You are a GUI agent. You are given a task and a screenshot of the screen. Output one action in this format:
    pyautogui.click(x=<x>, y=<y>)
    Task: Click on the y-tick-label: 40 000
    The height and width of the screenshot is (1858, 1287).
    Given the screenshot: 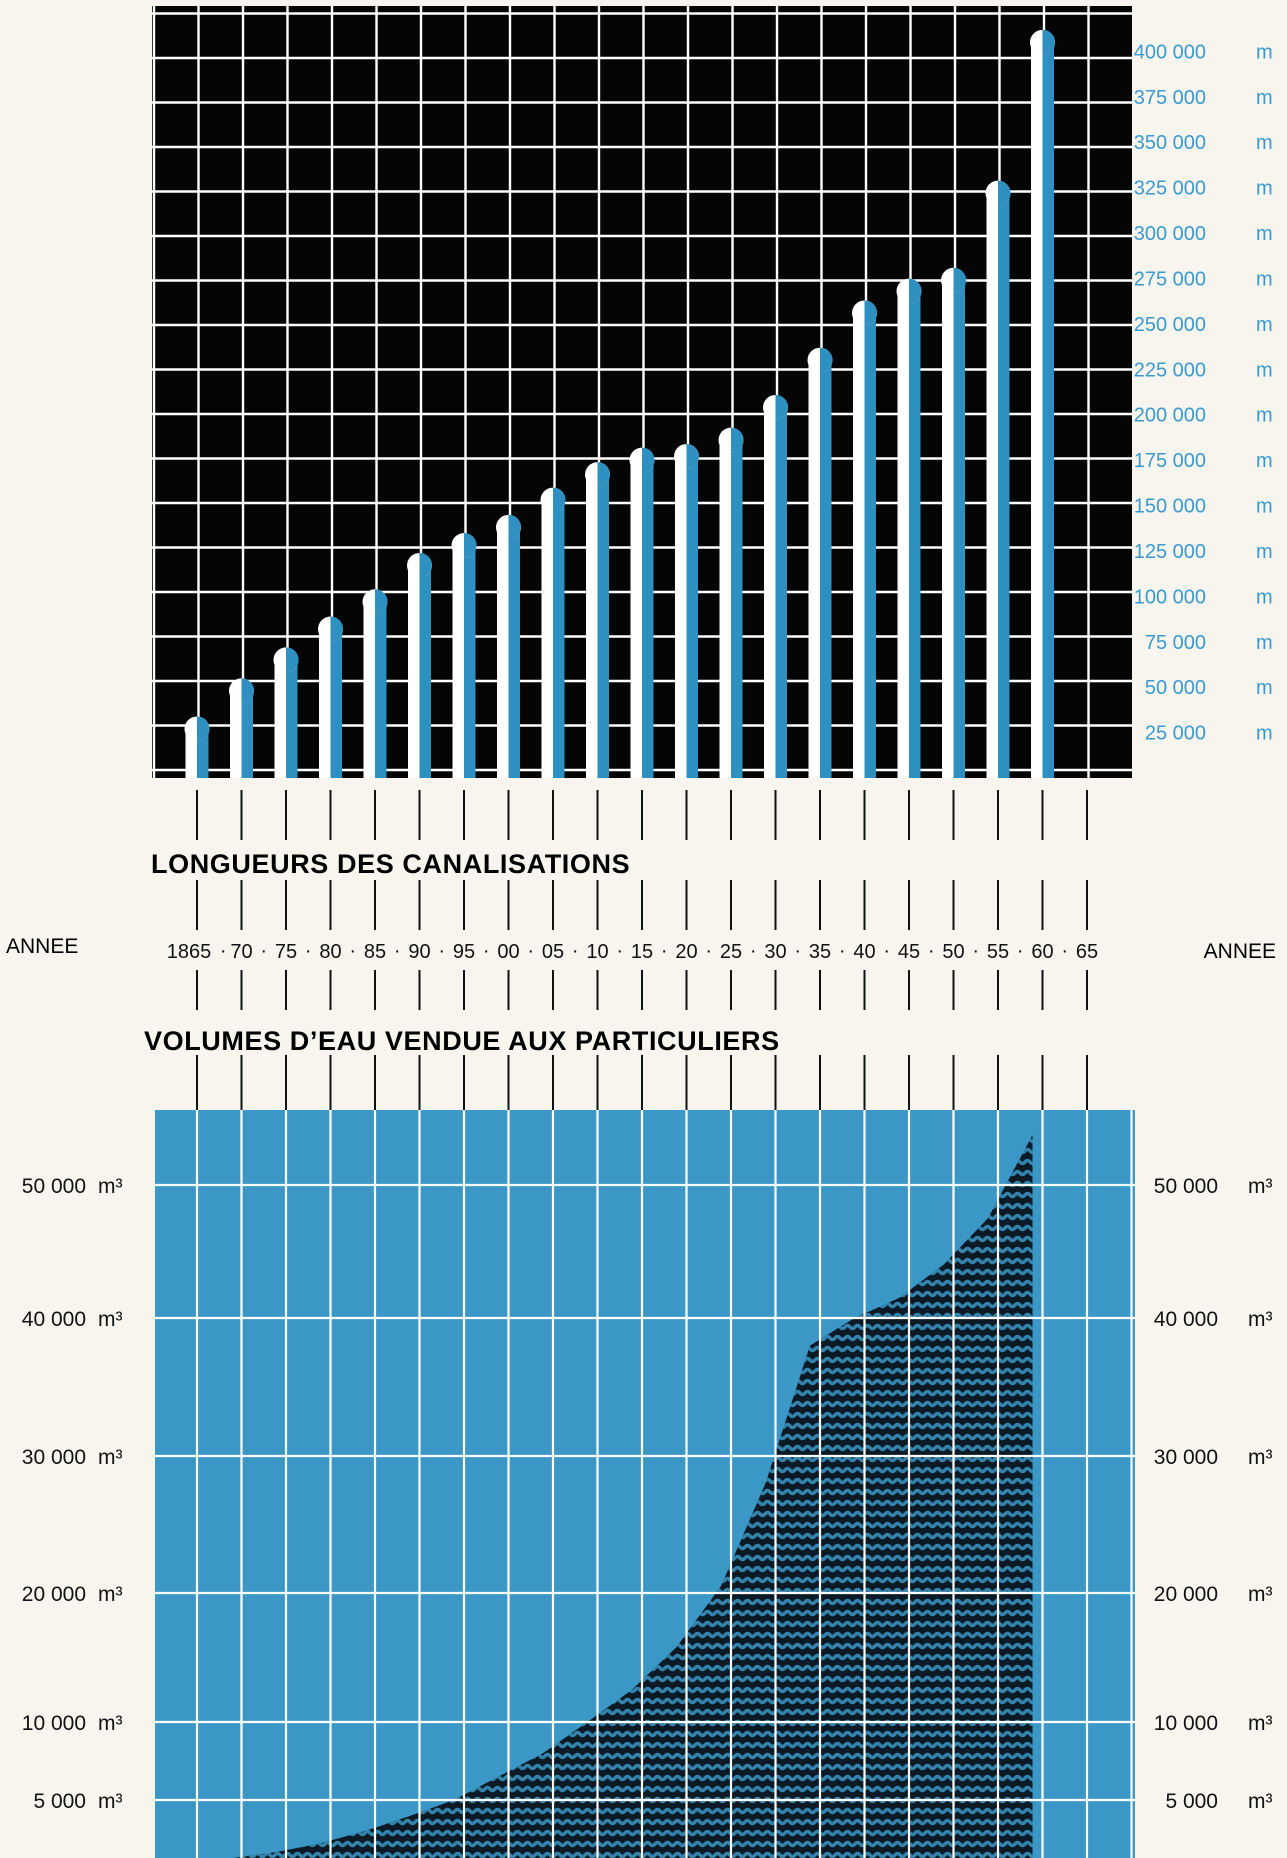 What is the action you would take?
    pyautogui.click(x=54, y=1319)
    